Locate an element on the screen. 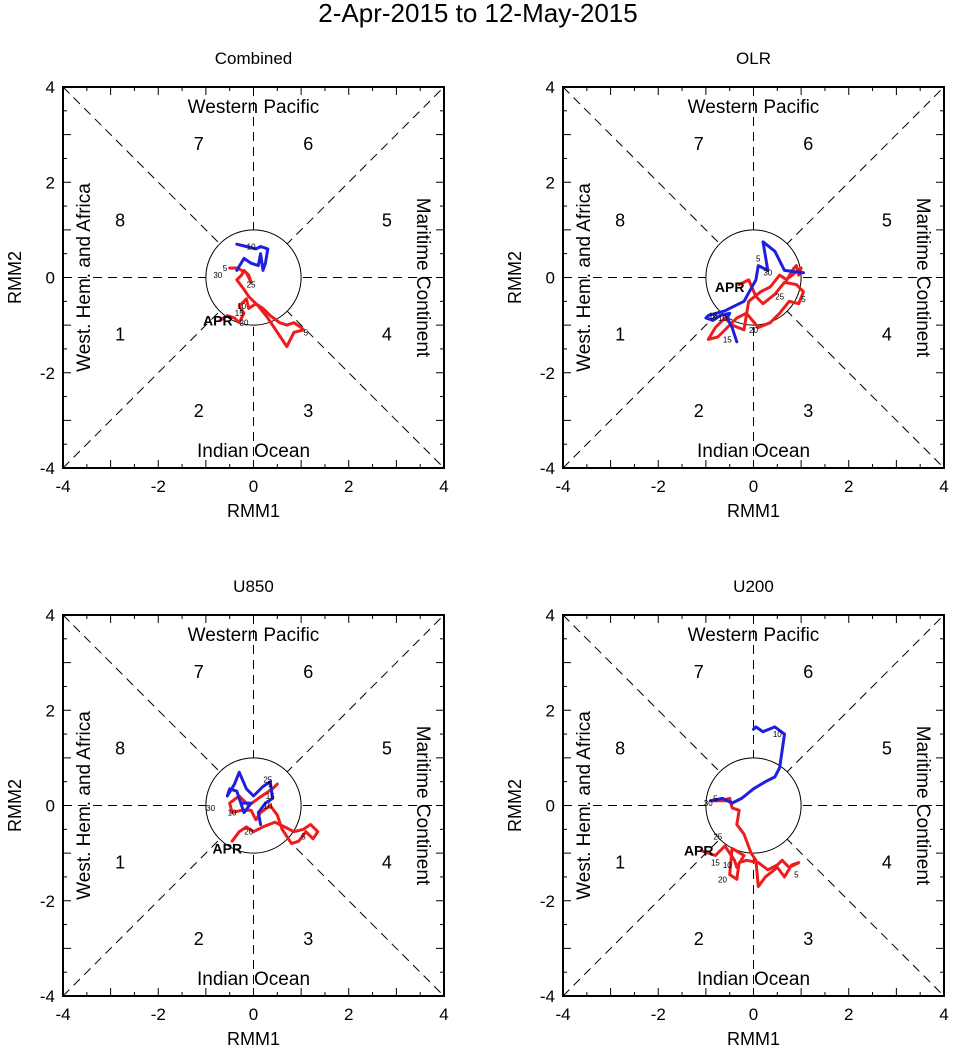 This screenshot has height=1058, width=956. unit-circle is located at coordinates (753, 805).